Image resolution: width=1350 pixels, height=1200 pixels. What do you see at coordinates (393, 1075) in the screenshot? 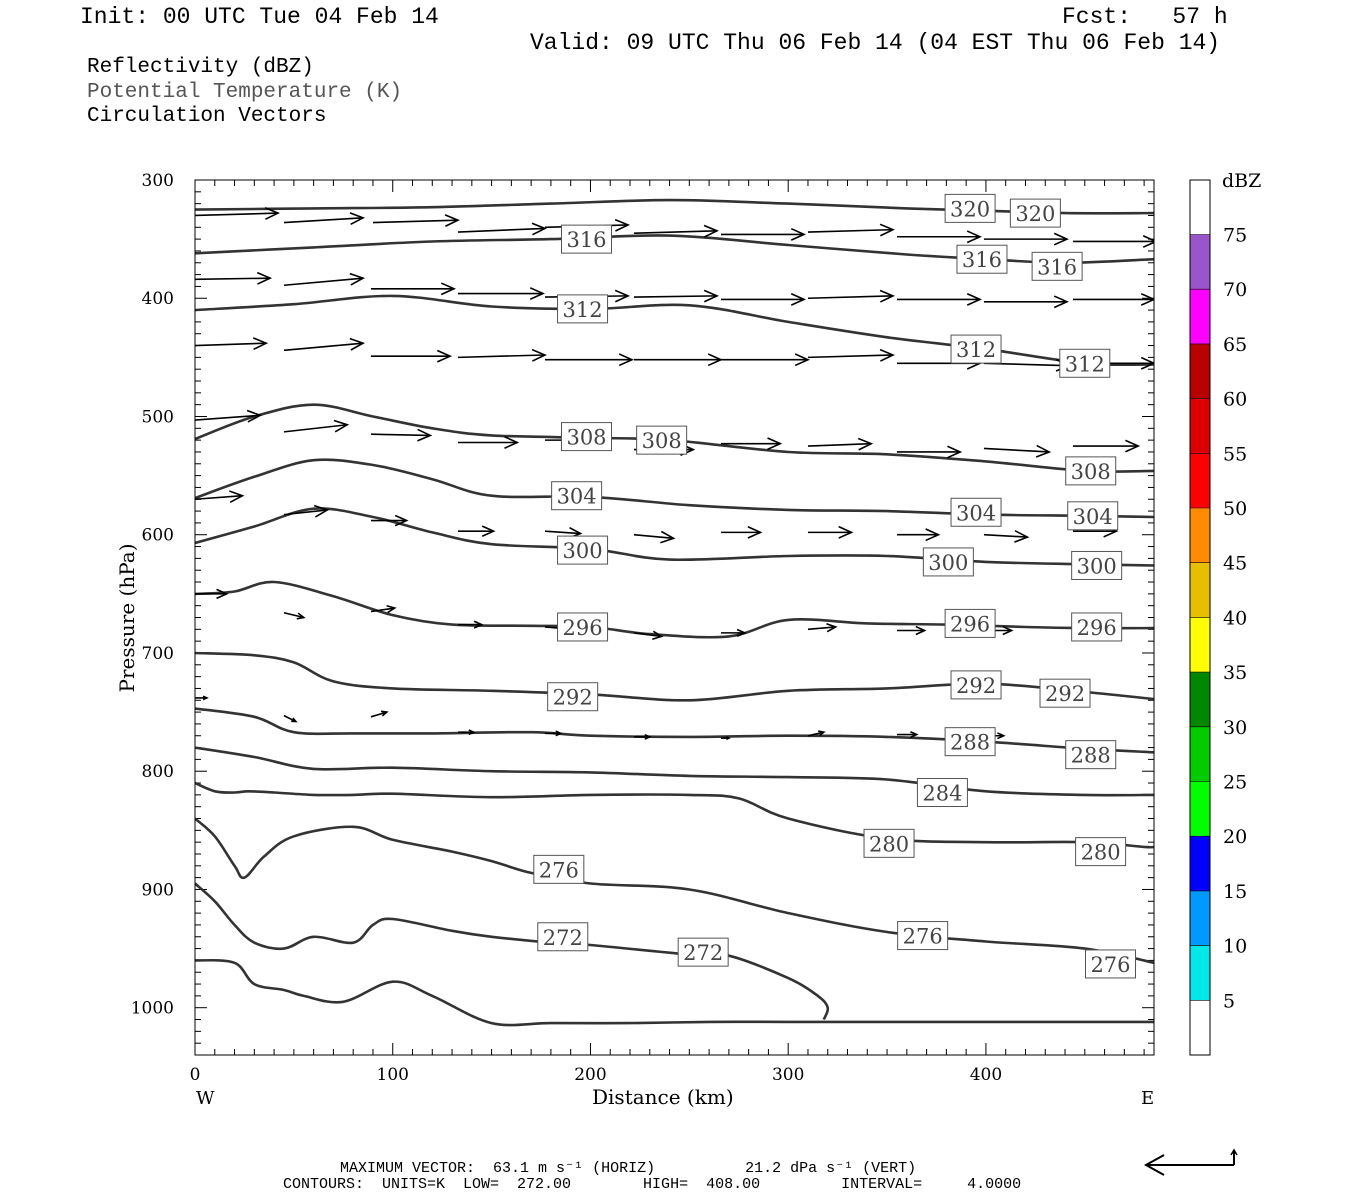
I see `x-tick-label: 100` at bounding box center [393, 1075].